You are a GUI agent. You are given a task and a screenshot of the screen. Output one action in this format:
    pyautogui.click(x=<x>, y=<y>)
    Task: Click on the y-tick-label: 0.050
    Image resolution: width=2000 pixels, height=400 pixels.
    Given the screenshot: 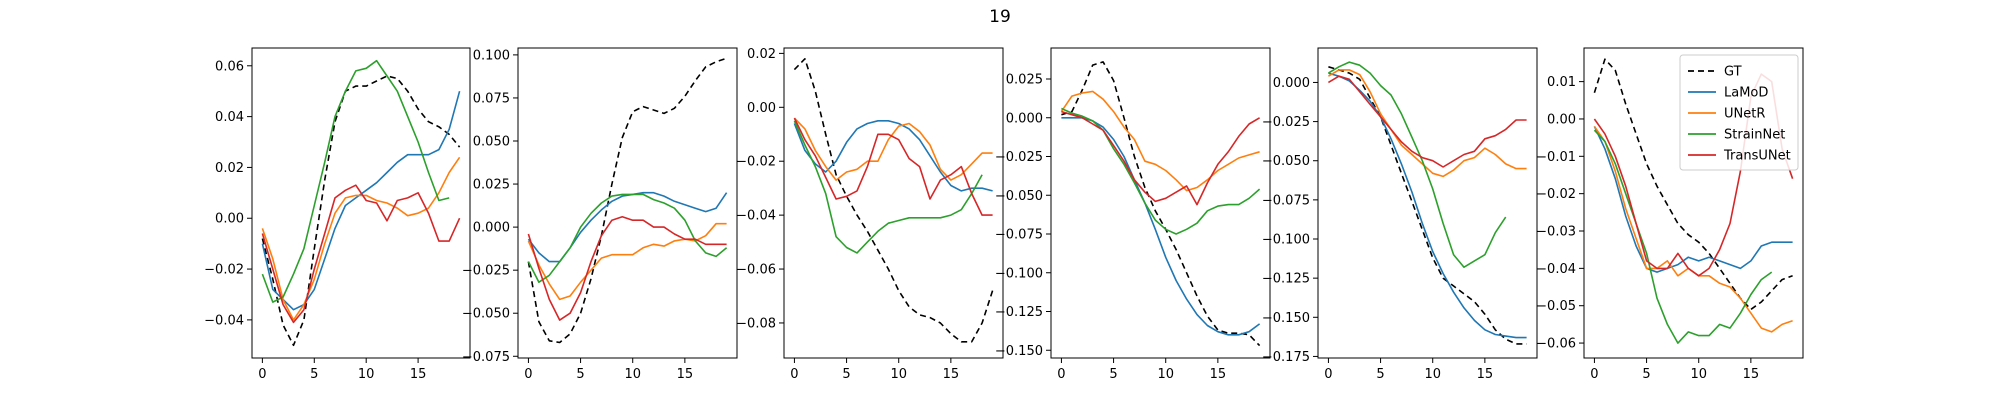 What is the action you would take?
    pyautogui.click(x=491, y=142)
    